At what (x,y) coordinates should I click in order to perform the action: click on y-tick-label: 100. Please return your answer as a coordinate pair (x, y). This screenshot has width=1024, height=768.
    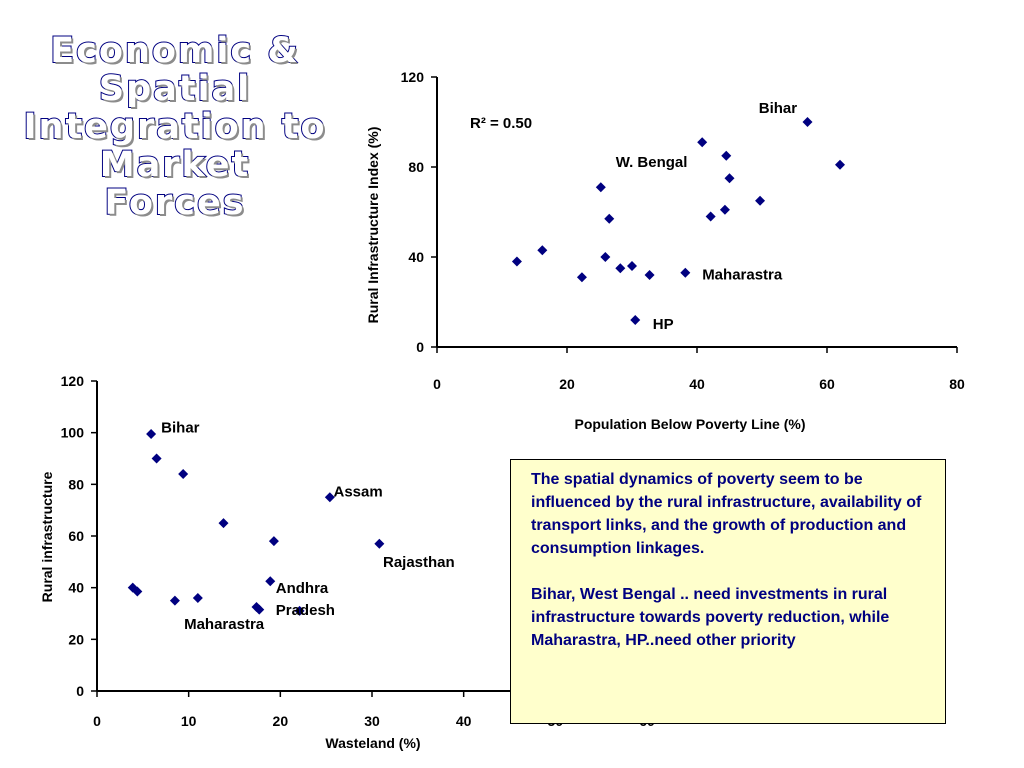
    Looking at the image, I should click on (73, 433).